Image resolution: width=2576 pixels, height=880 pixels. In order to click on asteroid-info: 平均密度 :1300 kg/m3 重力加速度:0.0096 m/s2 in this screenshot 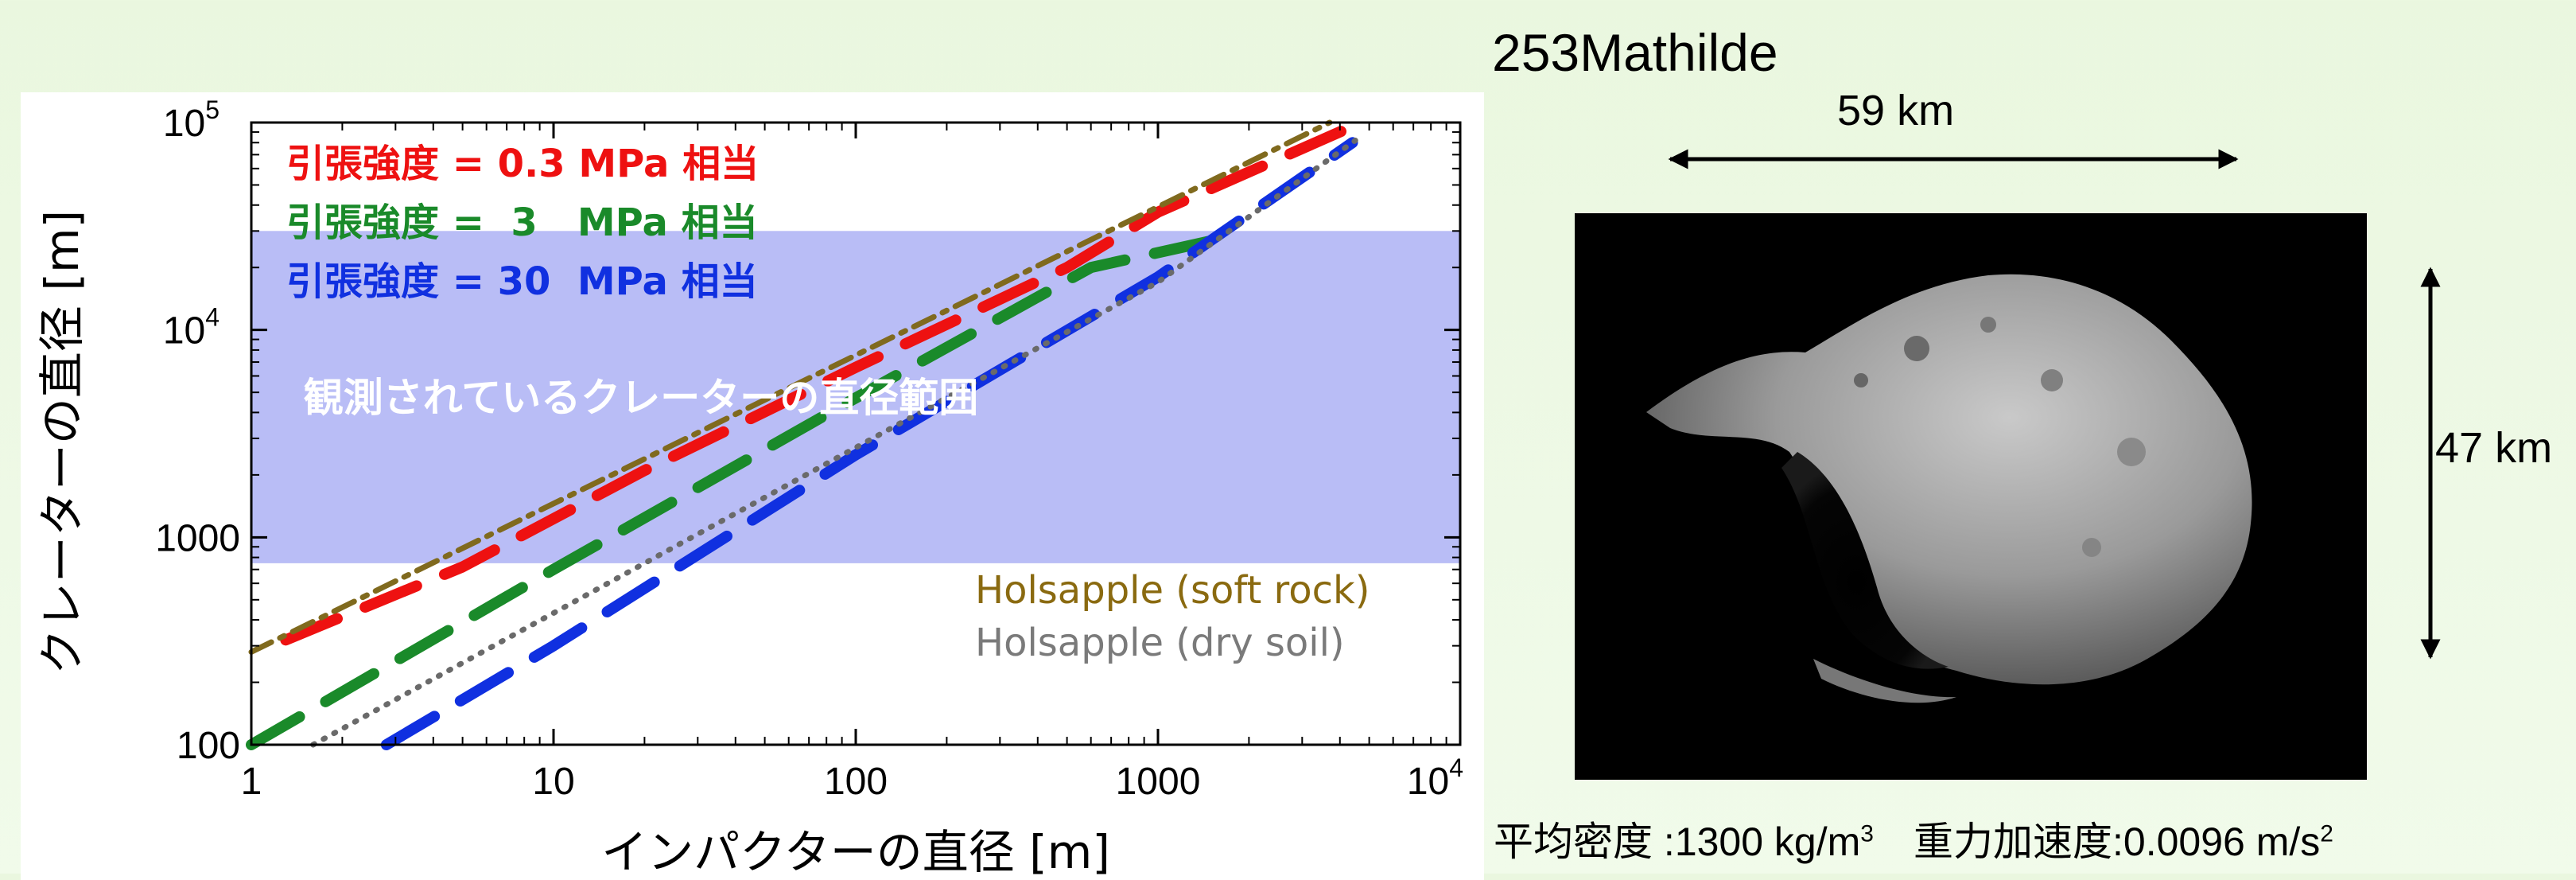, I will do `click(1913, 839)`.